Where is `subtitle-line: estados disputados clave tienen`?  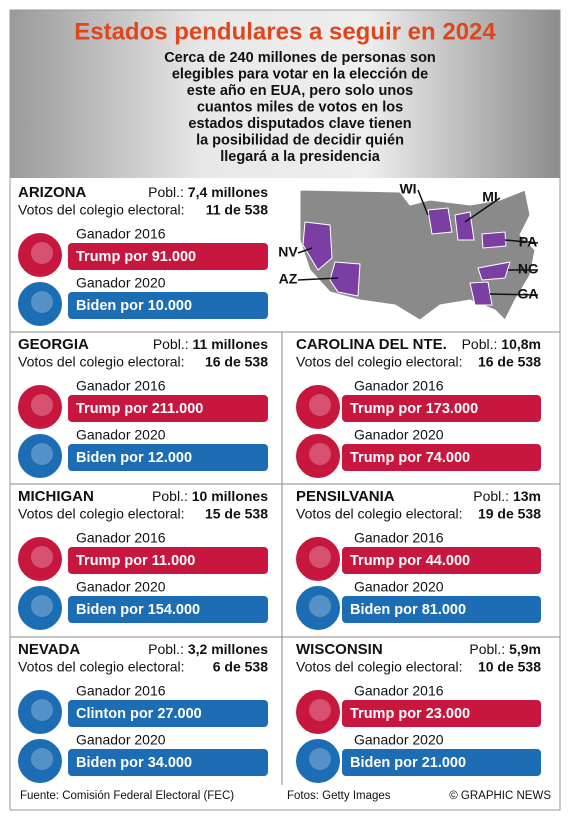
subtitle-line: estados disputados clave tienen is located at coordinates (299, 124).